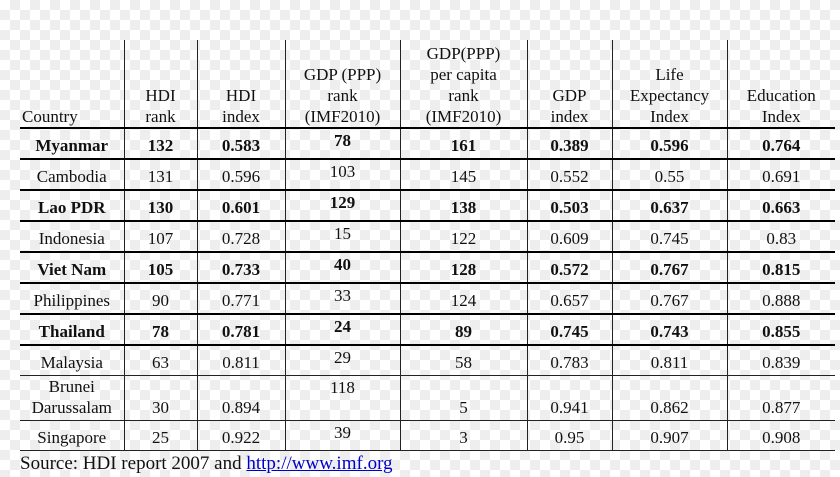  Describe the element at coordinates (780, 144) in the screenshot. I see `value-cell: 0.764` at that location.